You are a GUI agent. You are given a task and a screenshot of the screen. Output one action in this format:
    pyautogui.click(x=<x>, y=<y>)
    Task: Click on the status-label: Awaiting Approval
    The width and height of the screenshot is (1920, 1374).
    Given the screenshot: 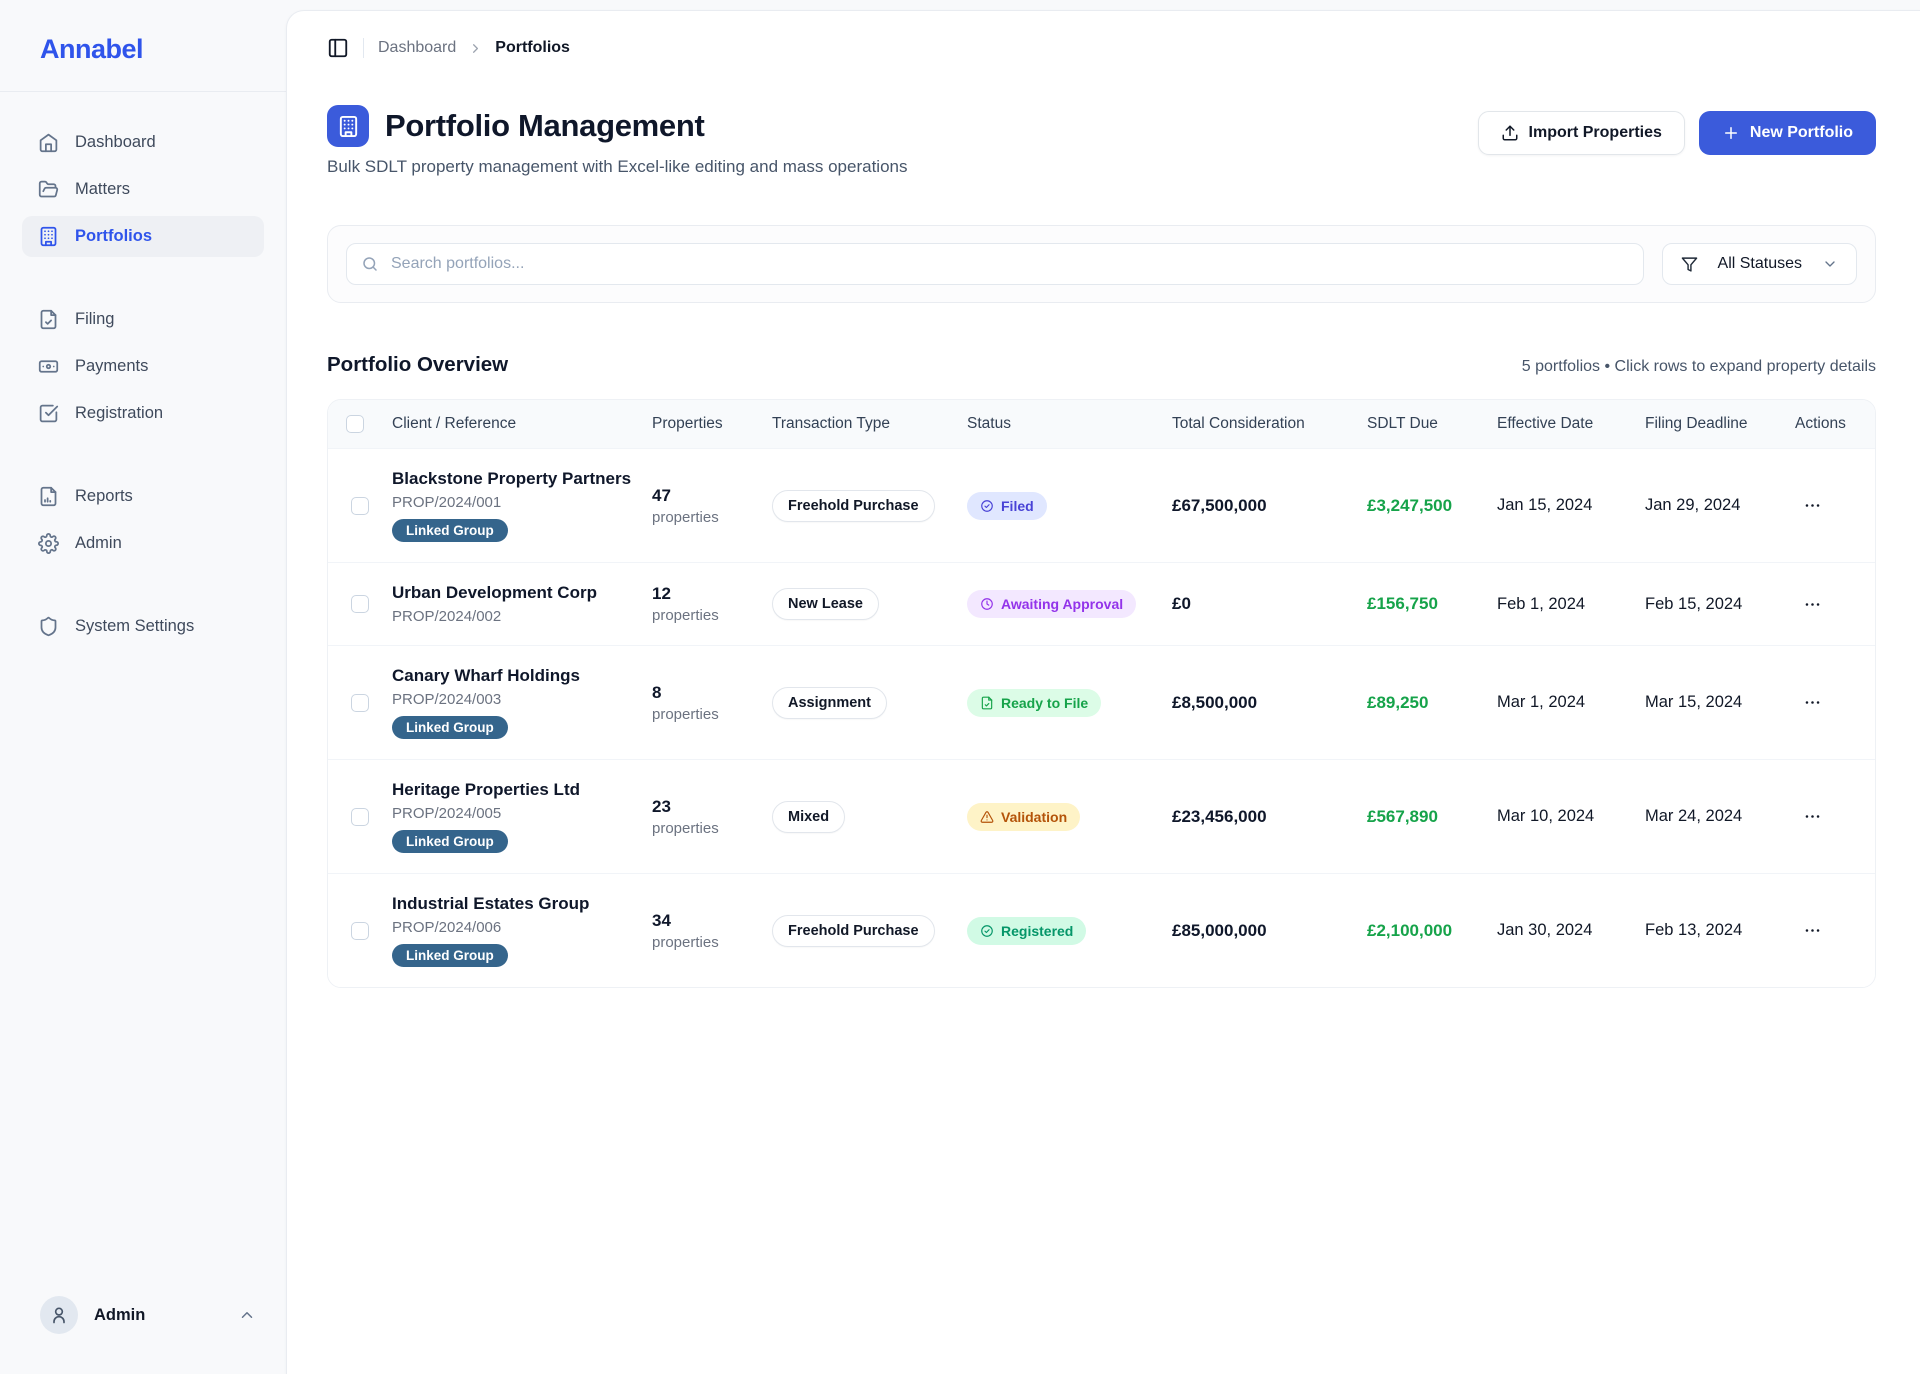 What is the action you would take?
    pyautogui.click(x=1062, y=604)
    